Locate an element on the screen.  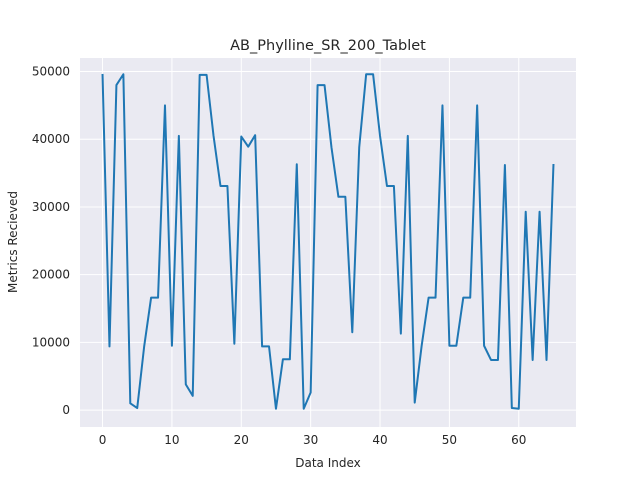
x-tick-label: 30 is located at coordinates (310, 440).